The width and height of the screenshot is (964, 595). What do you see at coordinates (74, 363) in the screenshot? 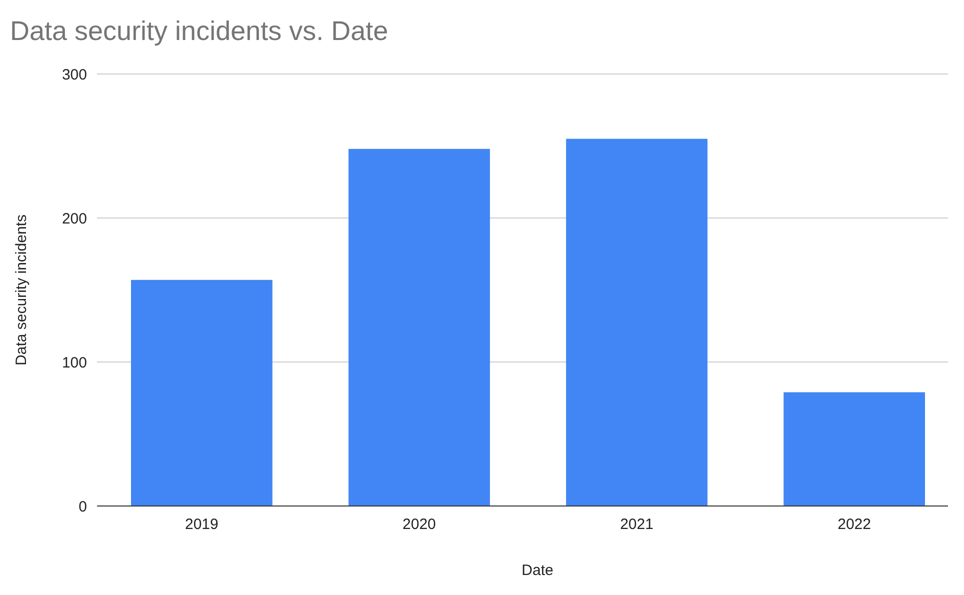
I see `y-tick-label: 100` at bounding box center [74, 363].